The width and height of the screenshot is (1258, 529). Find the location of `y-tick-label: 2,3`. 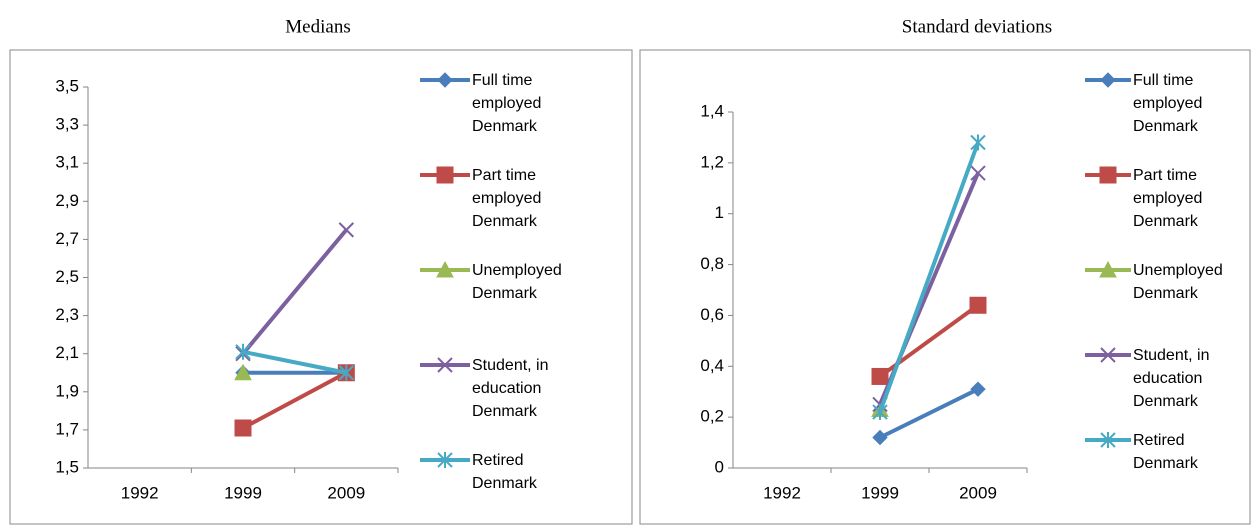

y-tick-label: 2,3 is located at coordinates (67, 314).